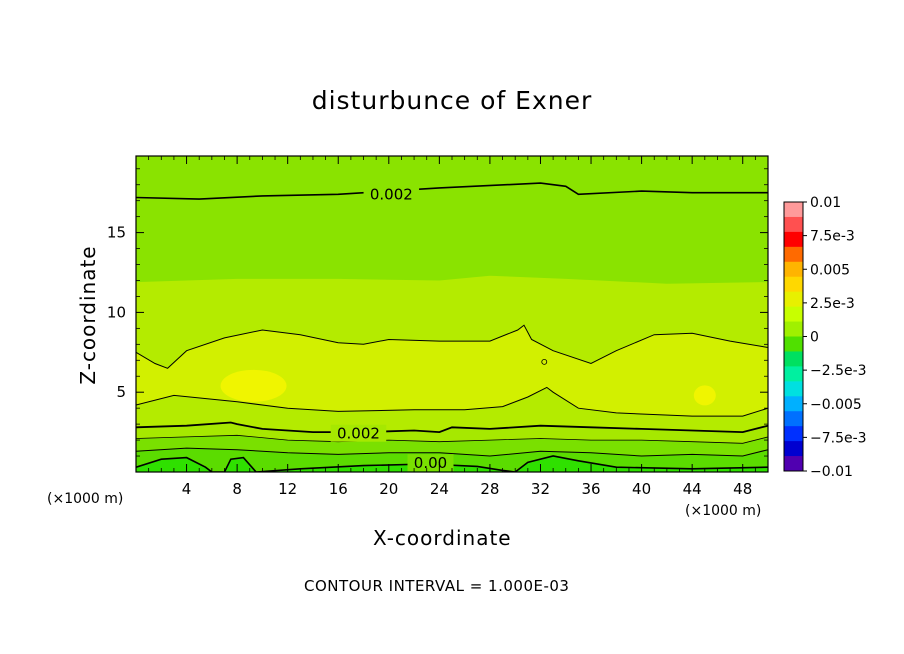 This screenshot has width=904, height=654. Describe the element at coordinates (838, 371) in the screenshot. I see `colorbar-label: −2.5e-3` at that location.